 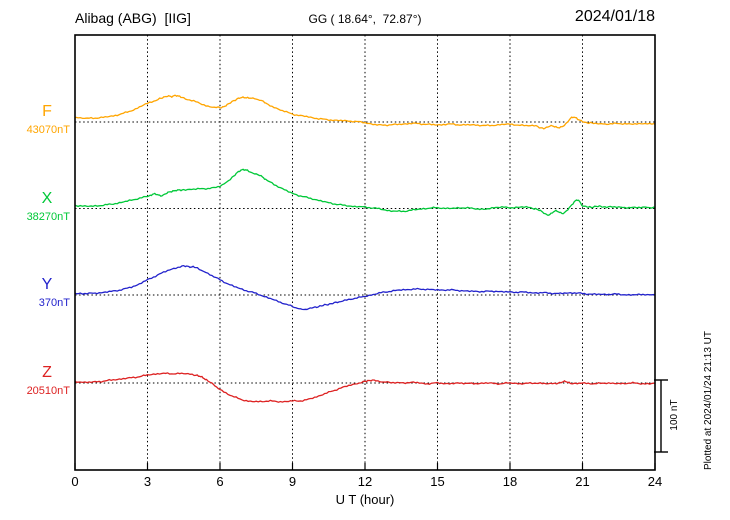 What do you see at coordinates (510, 481) in the screenshot?
I see `x-tick-label: 18` at bounding box center [510, 481].